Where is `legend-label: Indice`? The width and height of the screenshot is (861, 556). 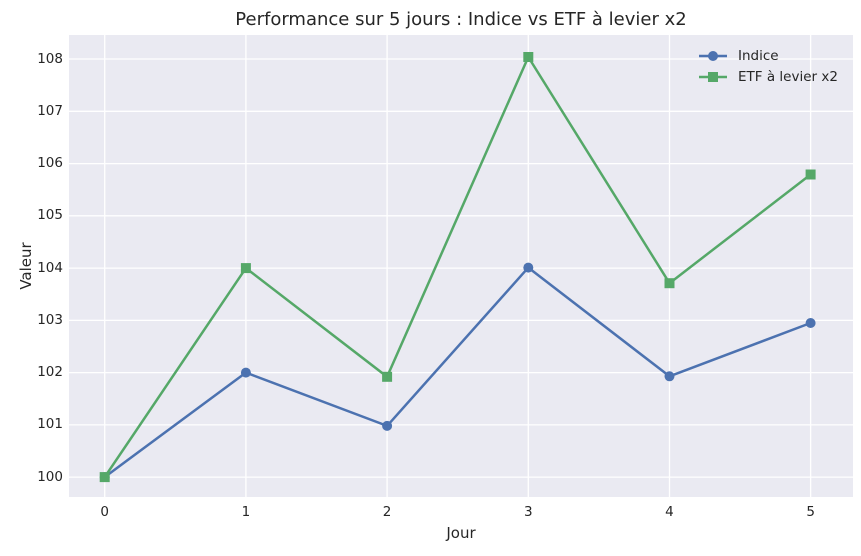 legend-label: Indice is located at coordinates (758, 55).